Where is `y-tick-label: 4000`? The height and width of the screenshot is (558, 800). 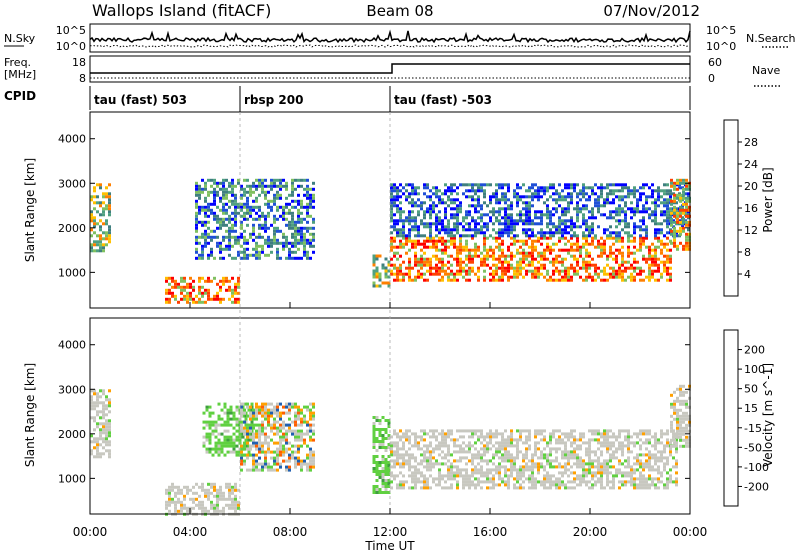
y-tick-label: 4000 is located at coordinates (72, 139).